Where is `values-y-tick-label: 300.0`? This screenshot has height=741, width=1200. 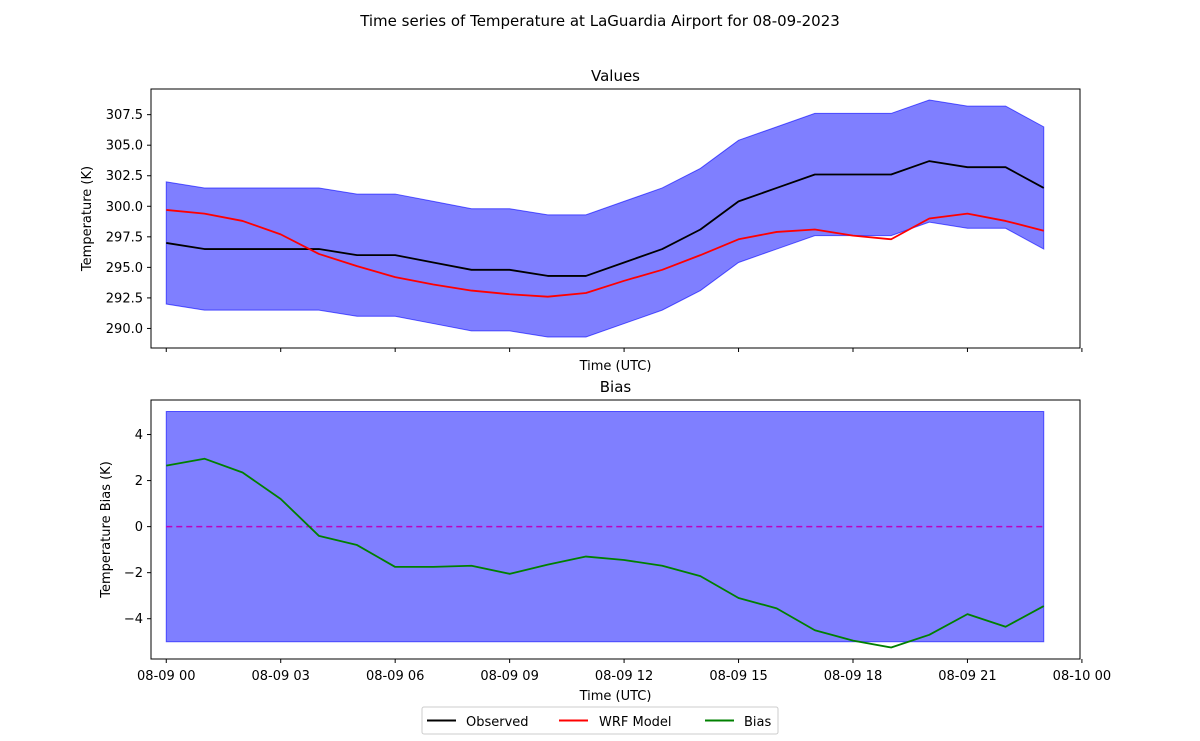 values-y-tick-label: 300.0 is located at coordinates (124, 207).